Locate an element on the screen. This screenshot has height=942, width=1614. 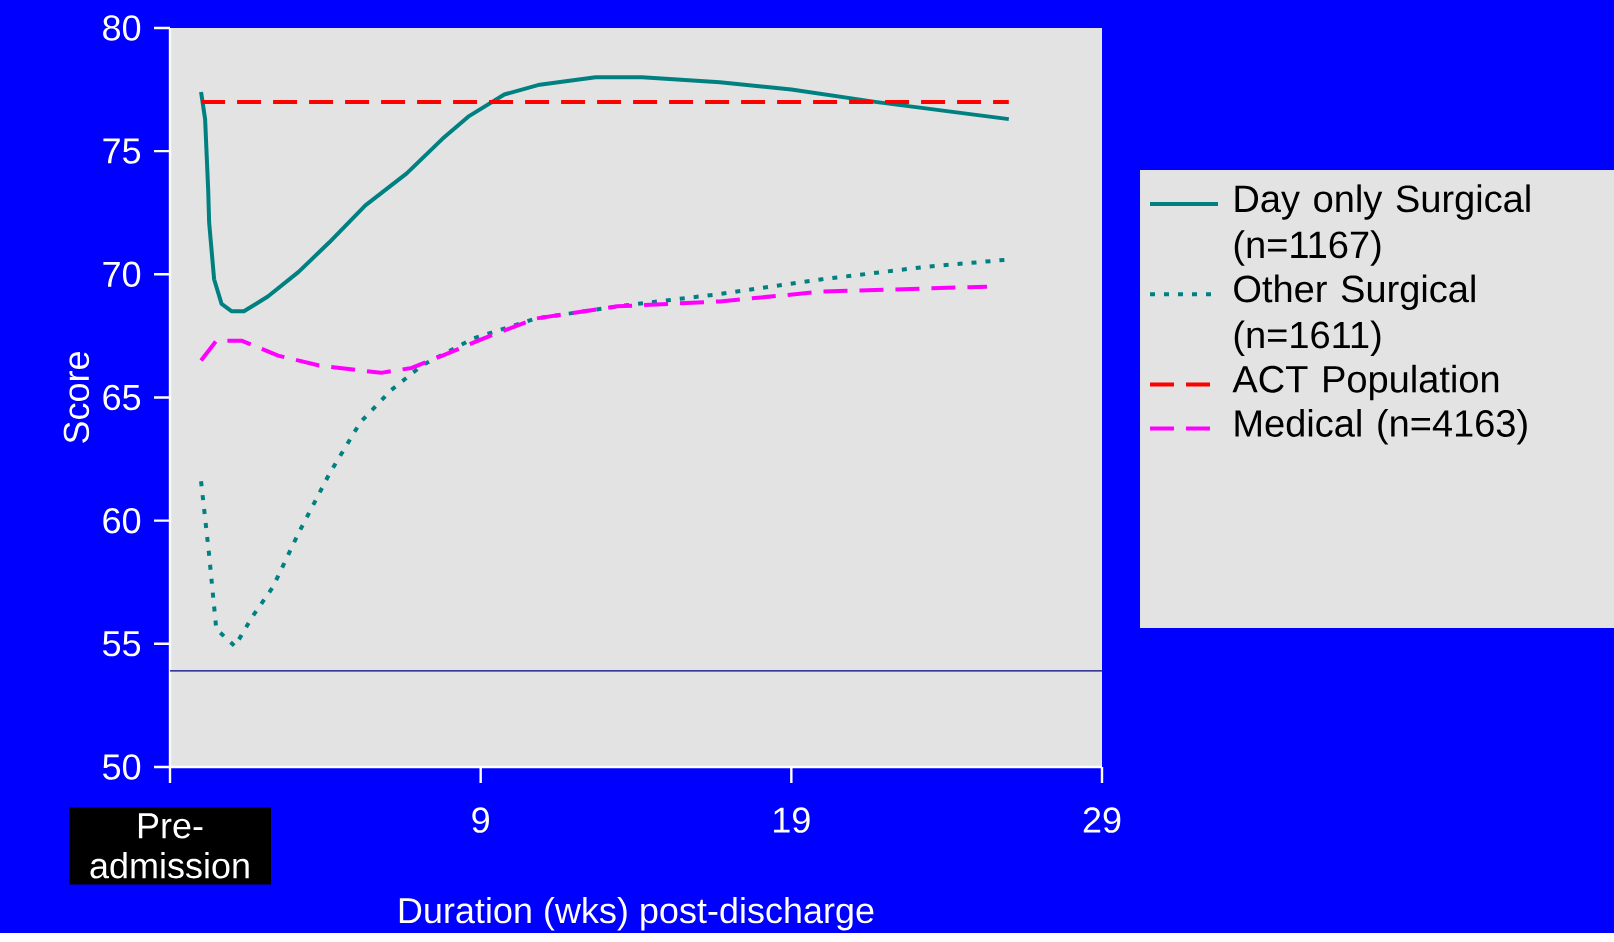
x-tick-label: Pre-admission is located at coordinates (169, 846).